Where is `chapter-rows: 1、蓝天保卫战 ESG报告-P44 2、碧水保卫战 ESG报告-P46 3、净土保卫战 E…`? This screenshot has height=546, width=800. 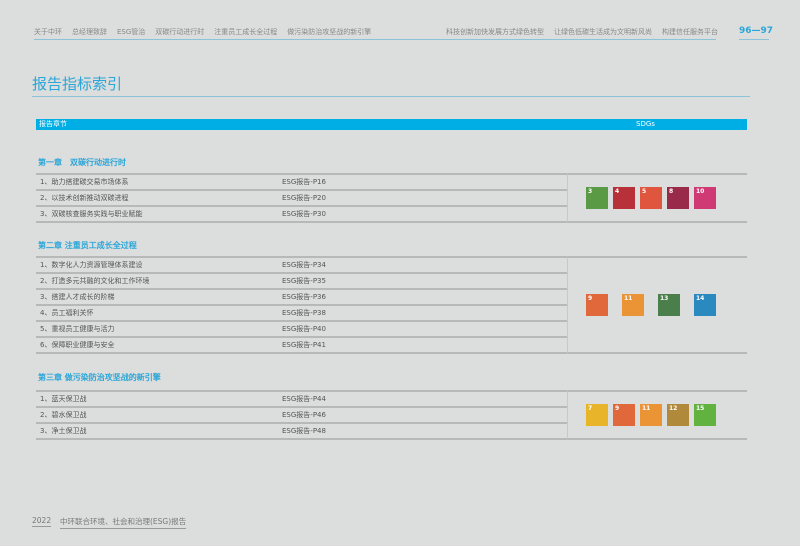
chapter-rows: 1、蓝天保卫战 ESG报告-P44 2、碧水保卫战 ESG报告-P46 3、净土保卫战 E… is located at coordinates (301, 415).